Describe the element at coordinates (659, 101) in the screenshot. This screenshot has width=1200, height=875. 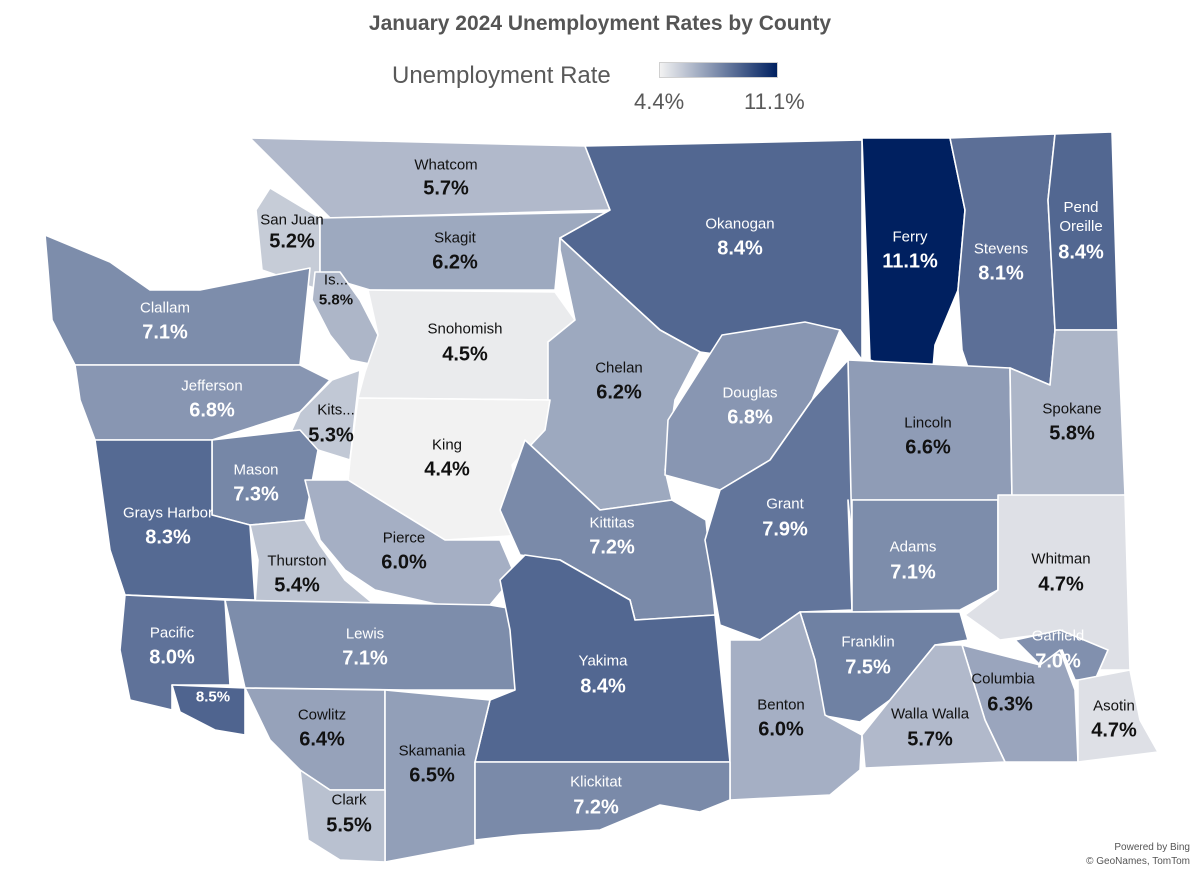
I see `legend-min-label: 4.4%` at that location.